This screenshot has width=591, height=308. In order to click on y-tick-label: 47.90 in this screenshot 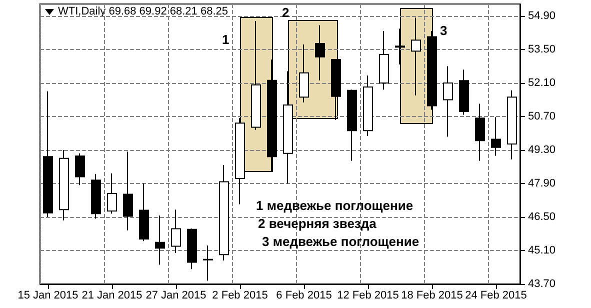, I will do `click(542, 183)`.